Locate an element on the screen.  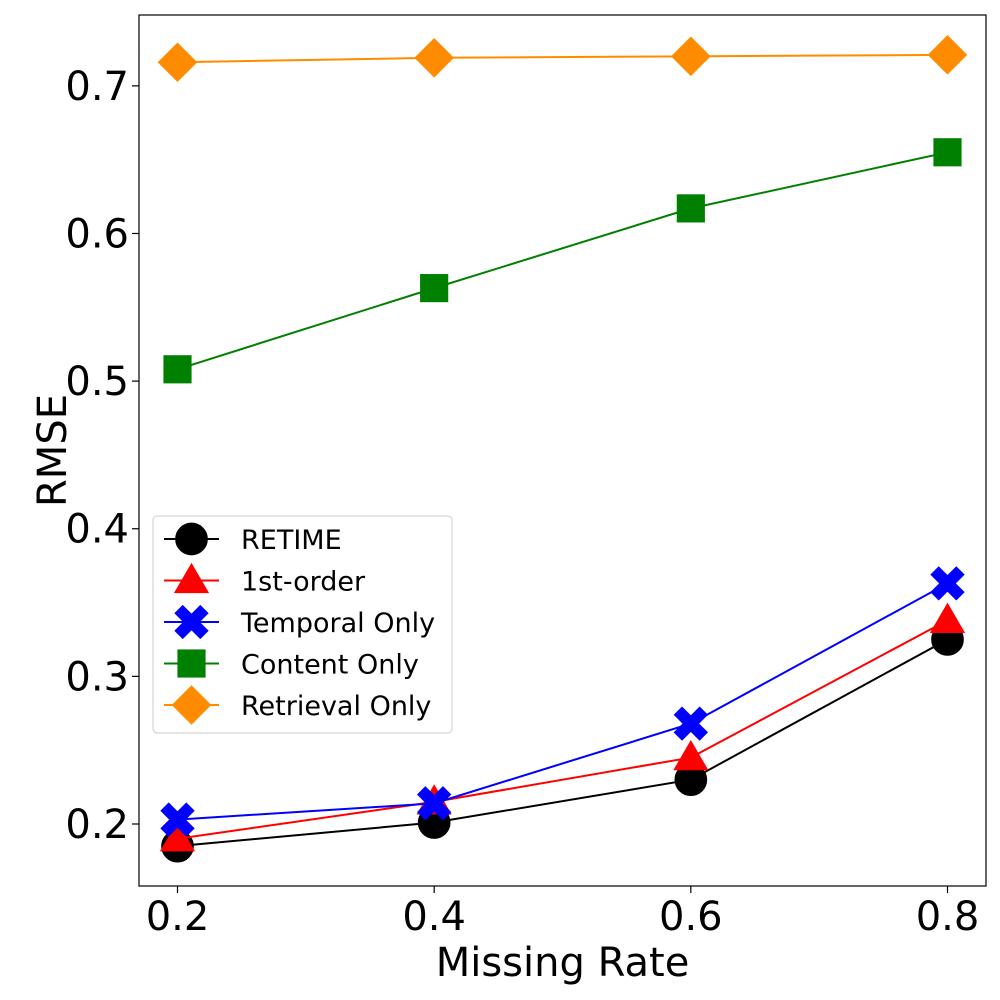
series-retrieval-only is located at coordinates (562, 59).